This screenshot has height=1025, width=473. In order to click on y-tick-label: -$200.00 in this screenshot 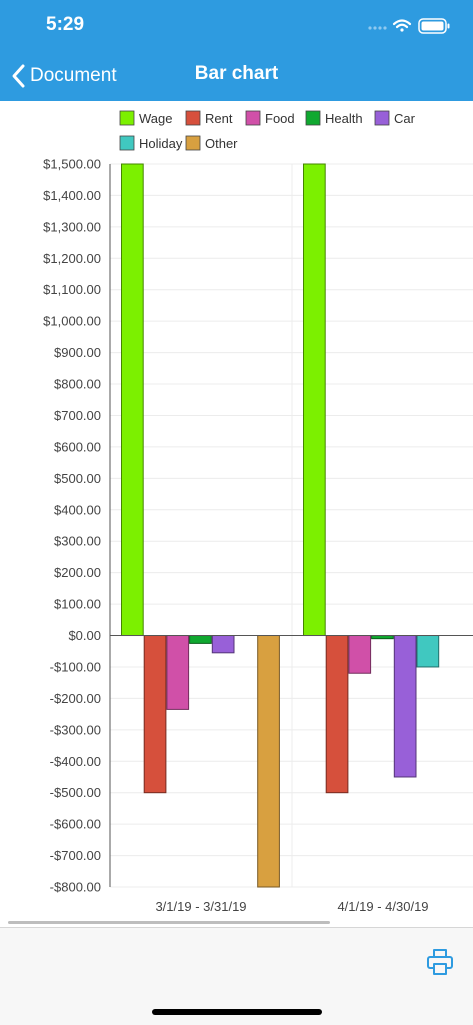, I will do `click(75, 698)`.